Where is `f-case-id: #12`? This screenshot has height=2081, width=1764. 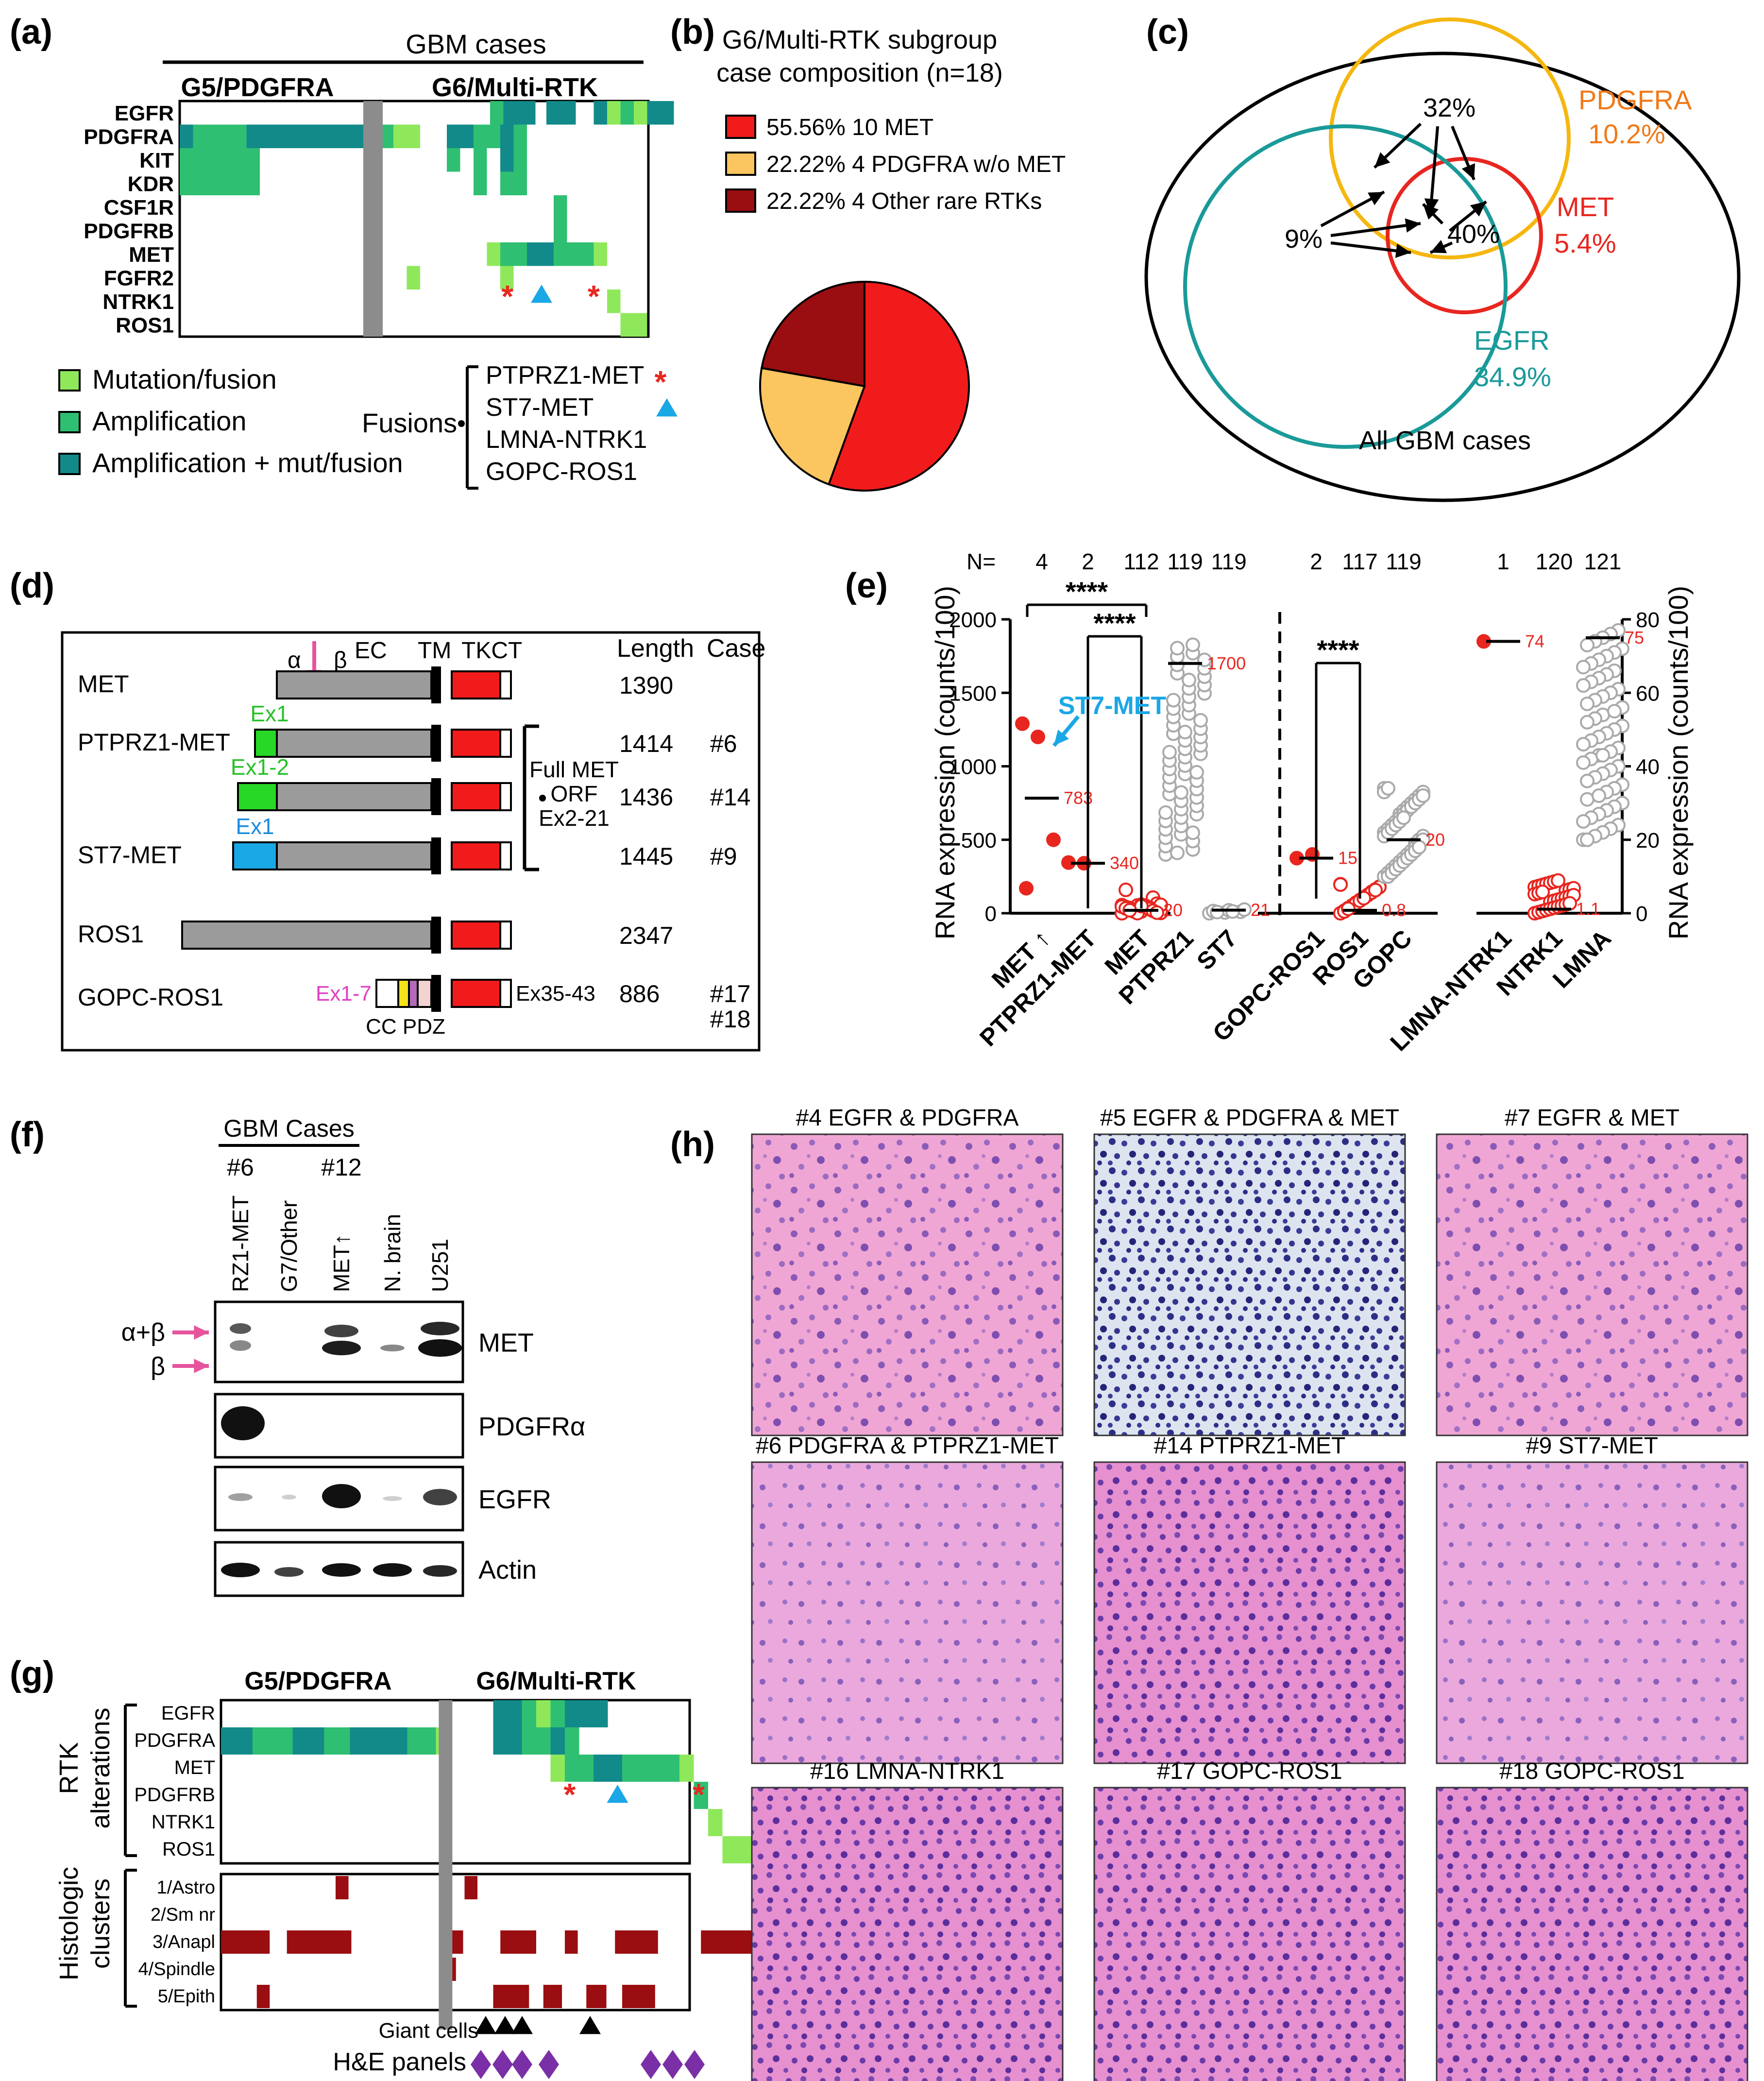
f-case-id: #12 is located at coordinates (341, 1167).